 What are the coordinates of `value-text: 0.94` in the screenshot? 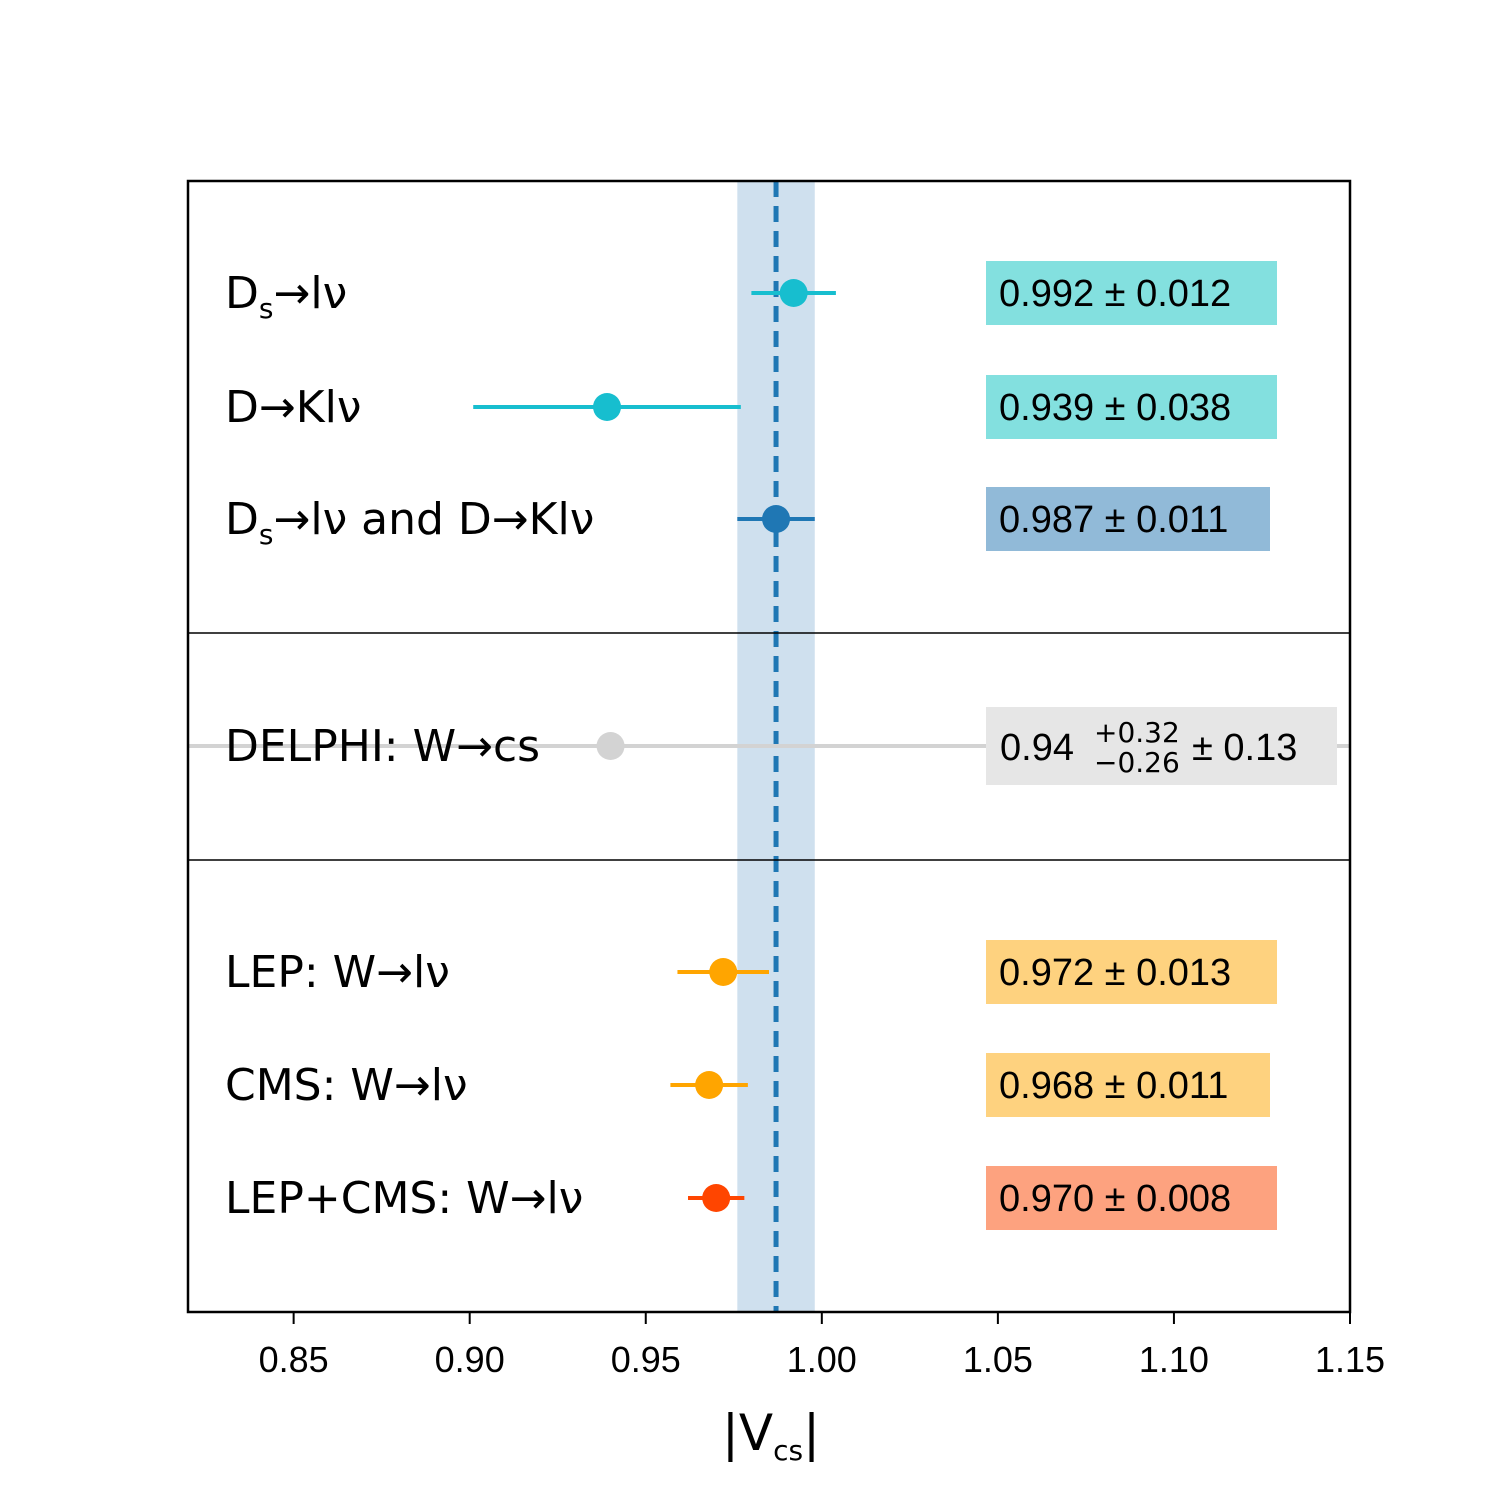 It's located at (1037, 748).